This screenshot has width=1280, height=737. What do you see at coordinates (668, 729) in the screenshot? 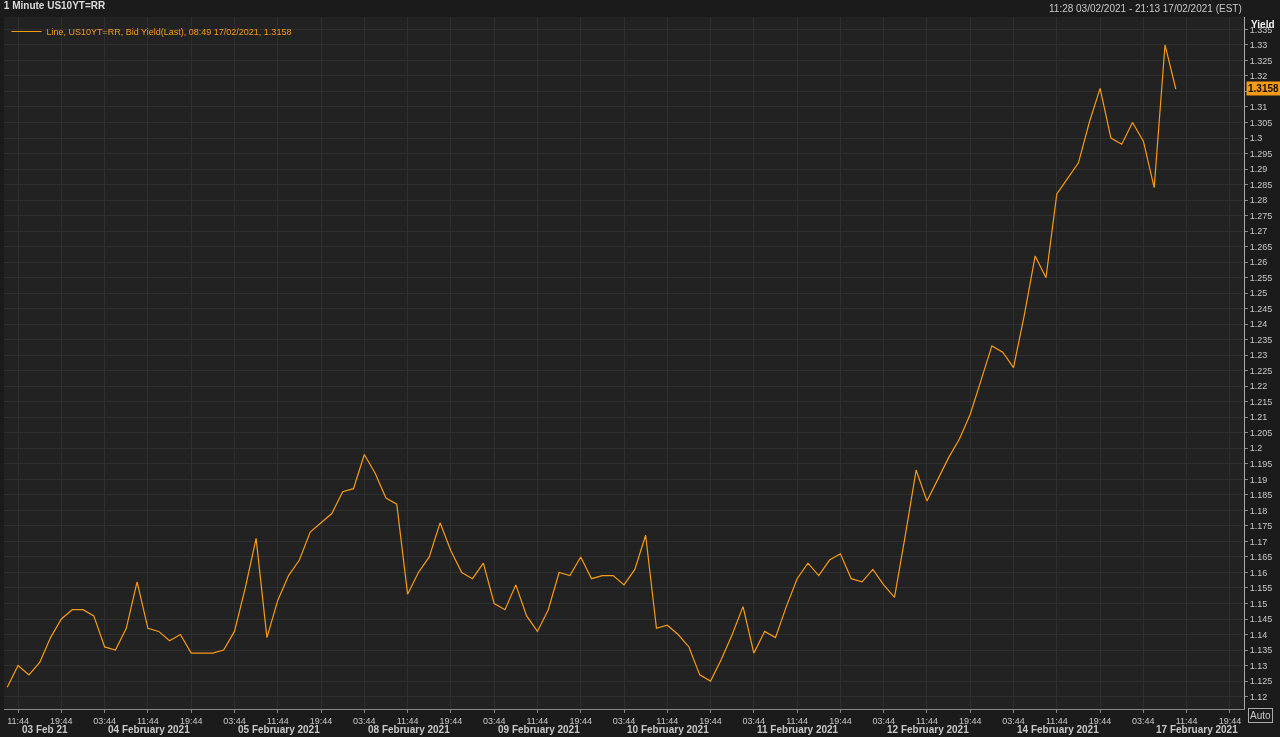
I see `text: 10 February 2021` at bounding box center [668, 729].